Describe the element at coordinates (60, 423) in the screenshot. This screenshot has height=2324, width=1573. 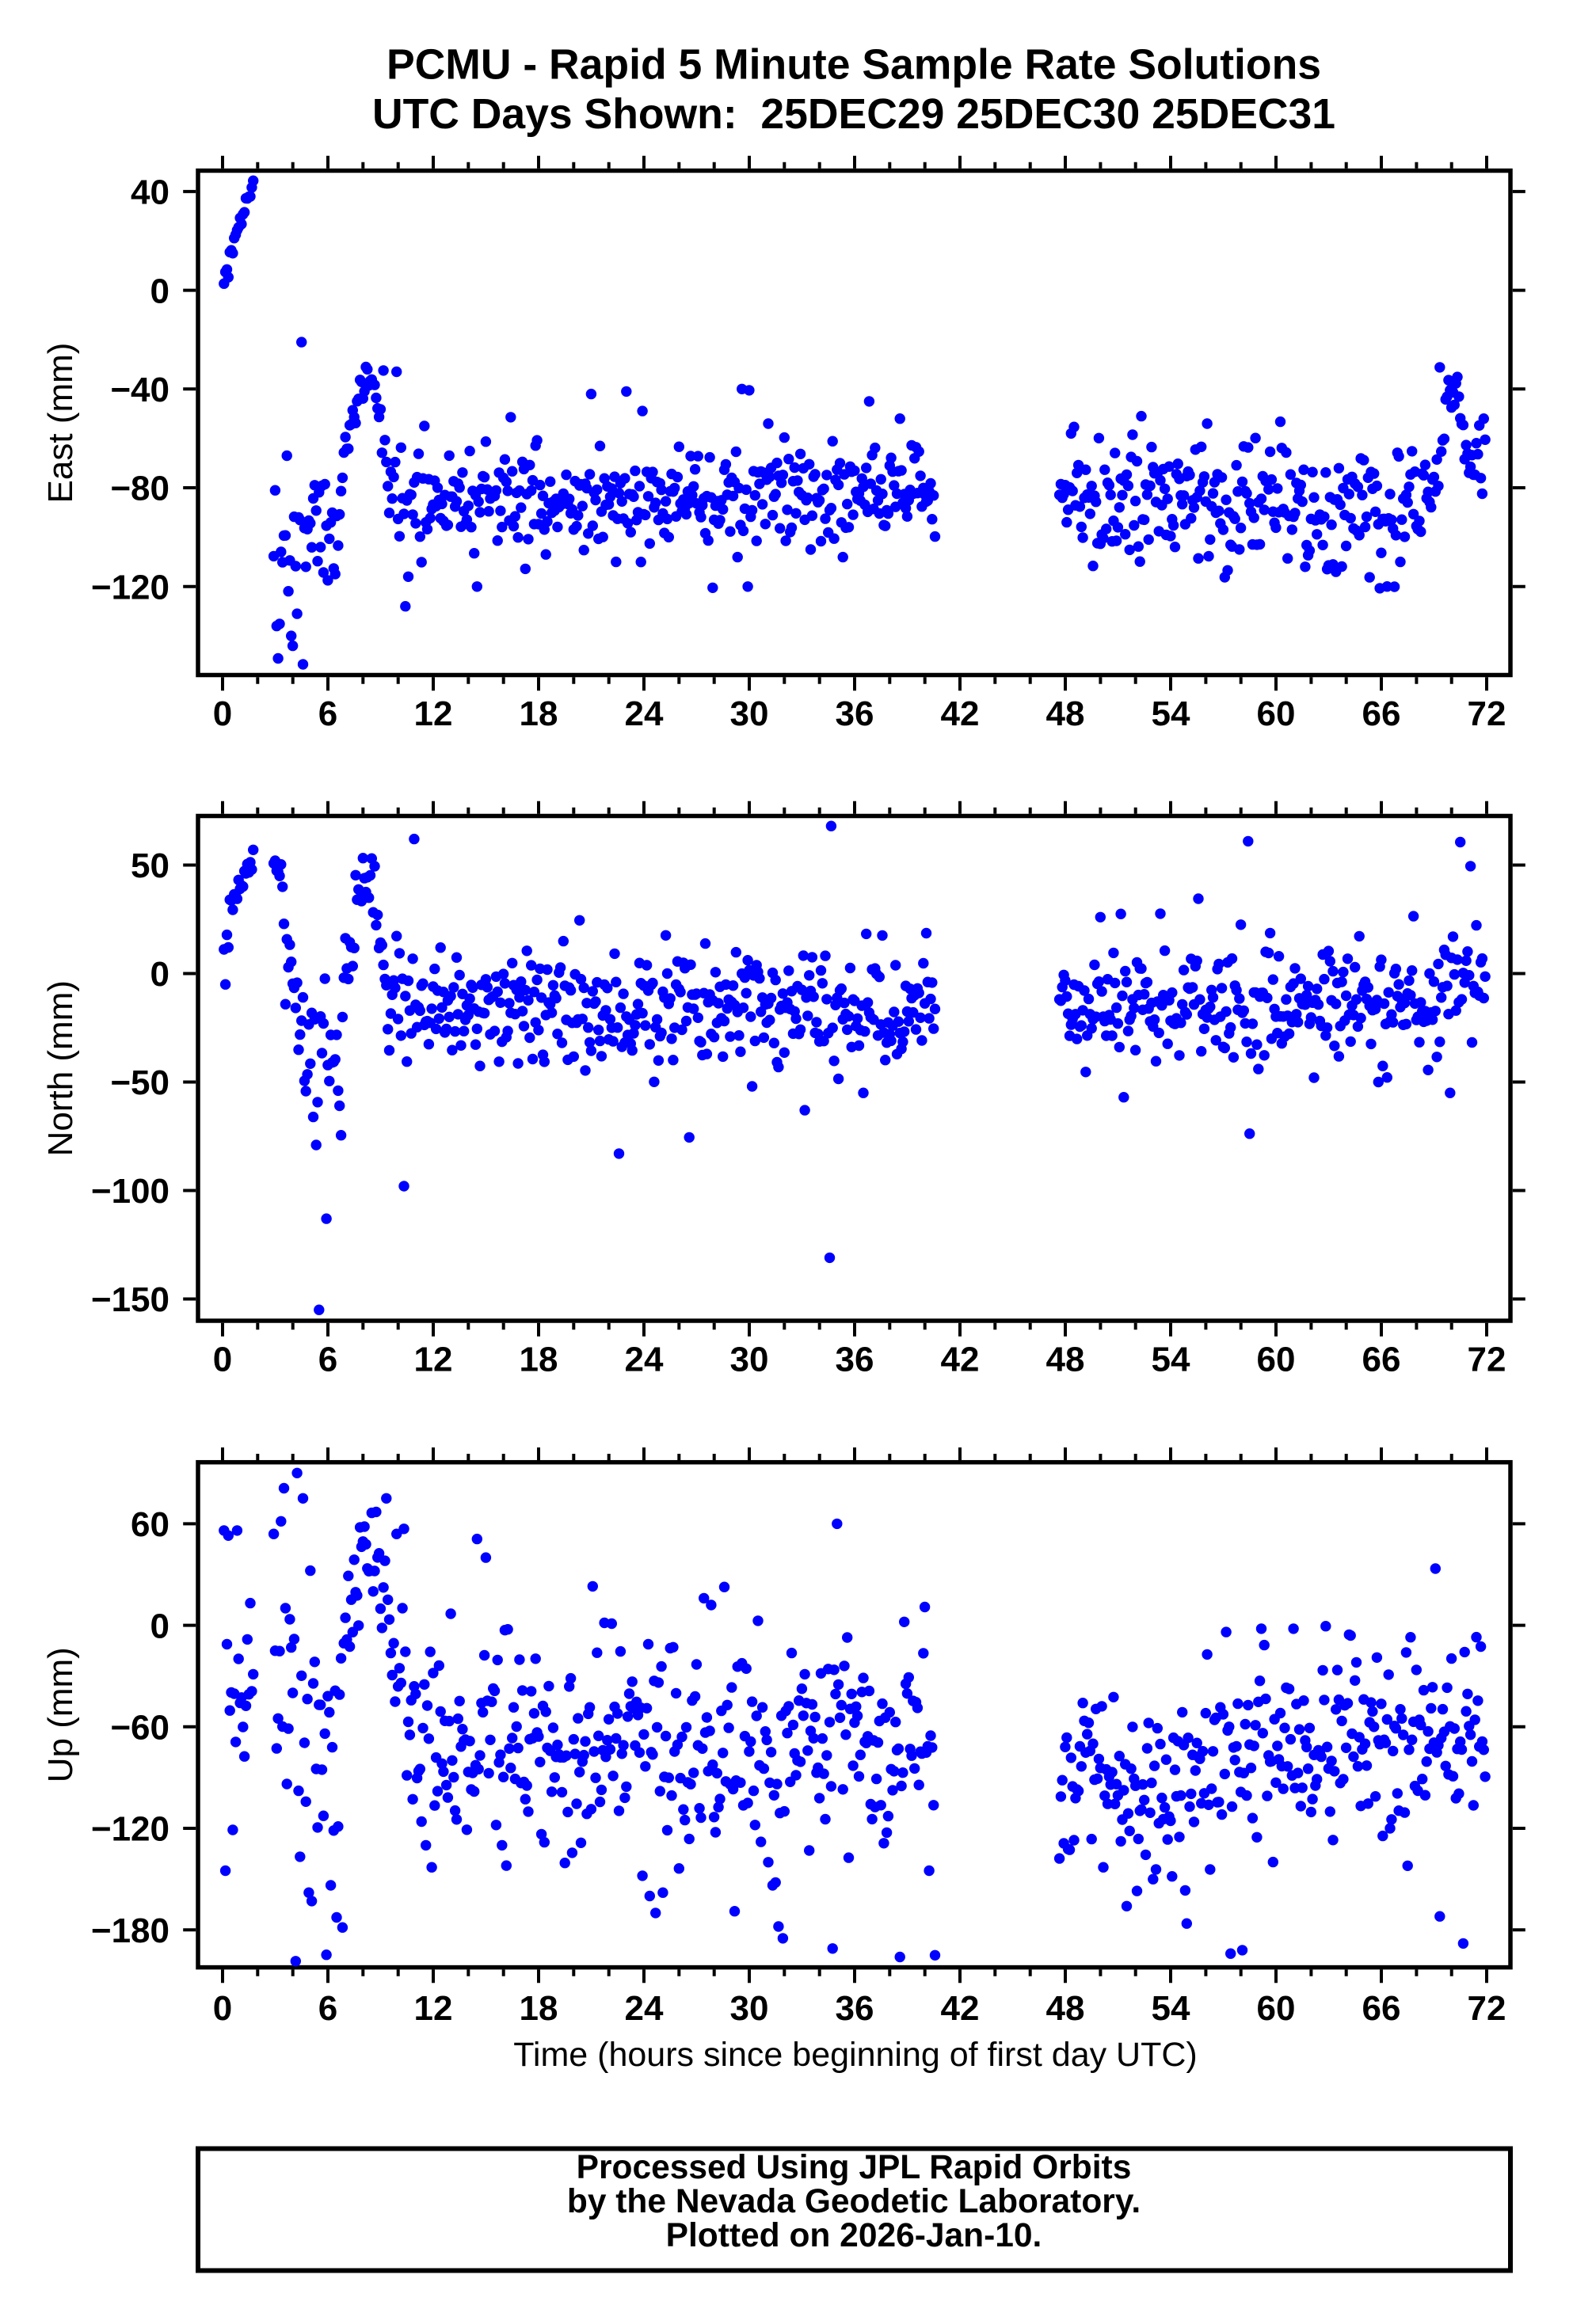
I see `svg-text: East (mm)` at that location.